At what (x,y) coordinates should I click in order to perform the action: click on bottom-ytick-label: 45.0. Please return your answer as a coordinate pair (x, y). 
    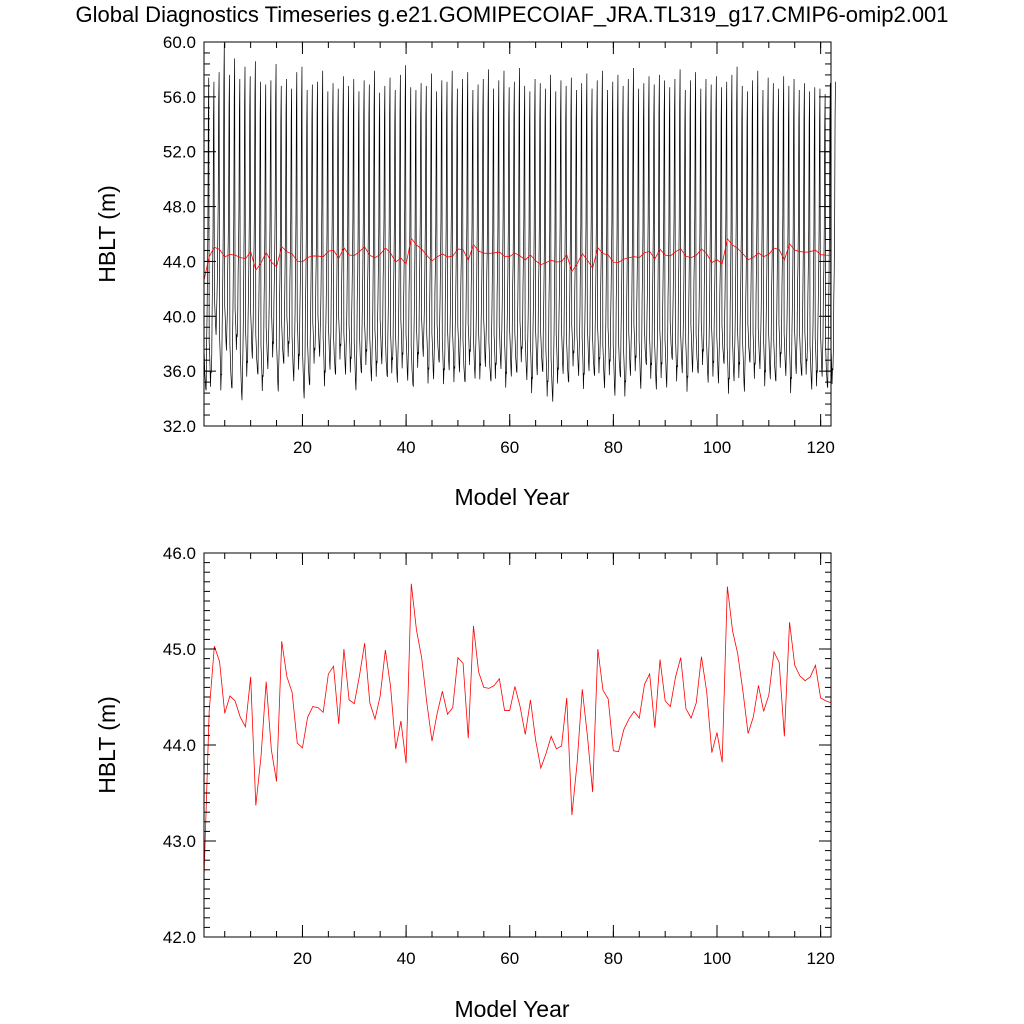
    Looking at the image, I should click on (179, 649).